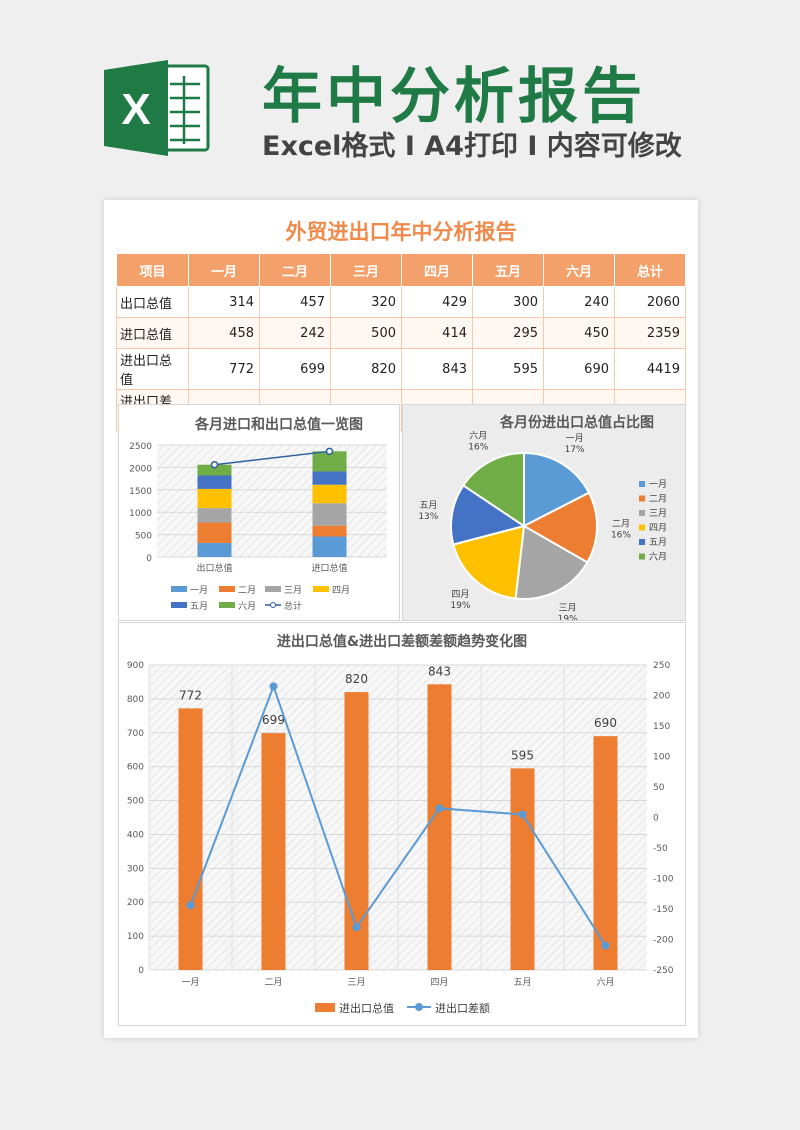  I want to click on table-cell: 300, so click(508, 302).